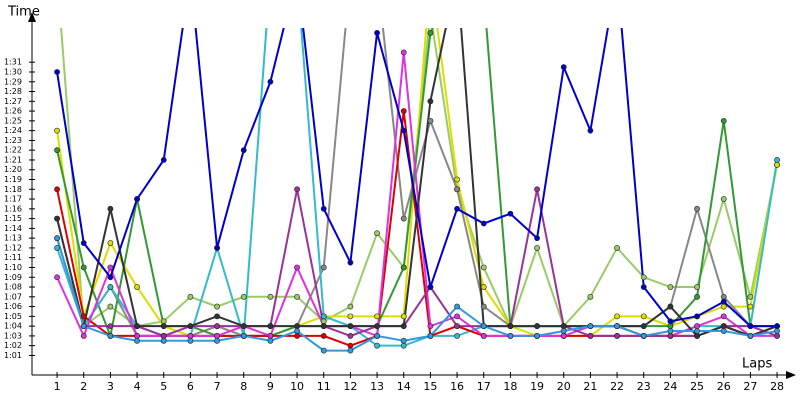 This screenshot has height=400, width=800. Describe the element at coordinates (430, 386) in the screenshot. I see `x-tick-label: 15` at that location.